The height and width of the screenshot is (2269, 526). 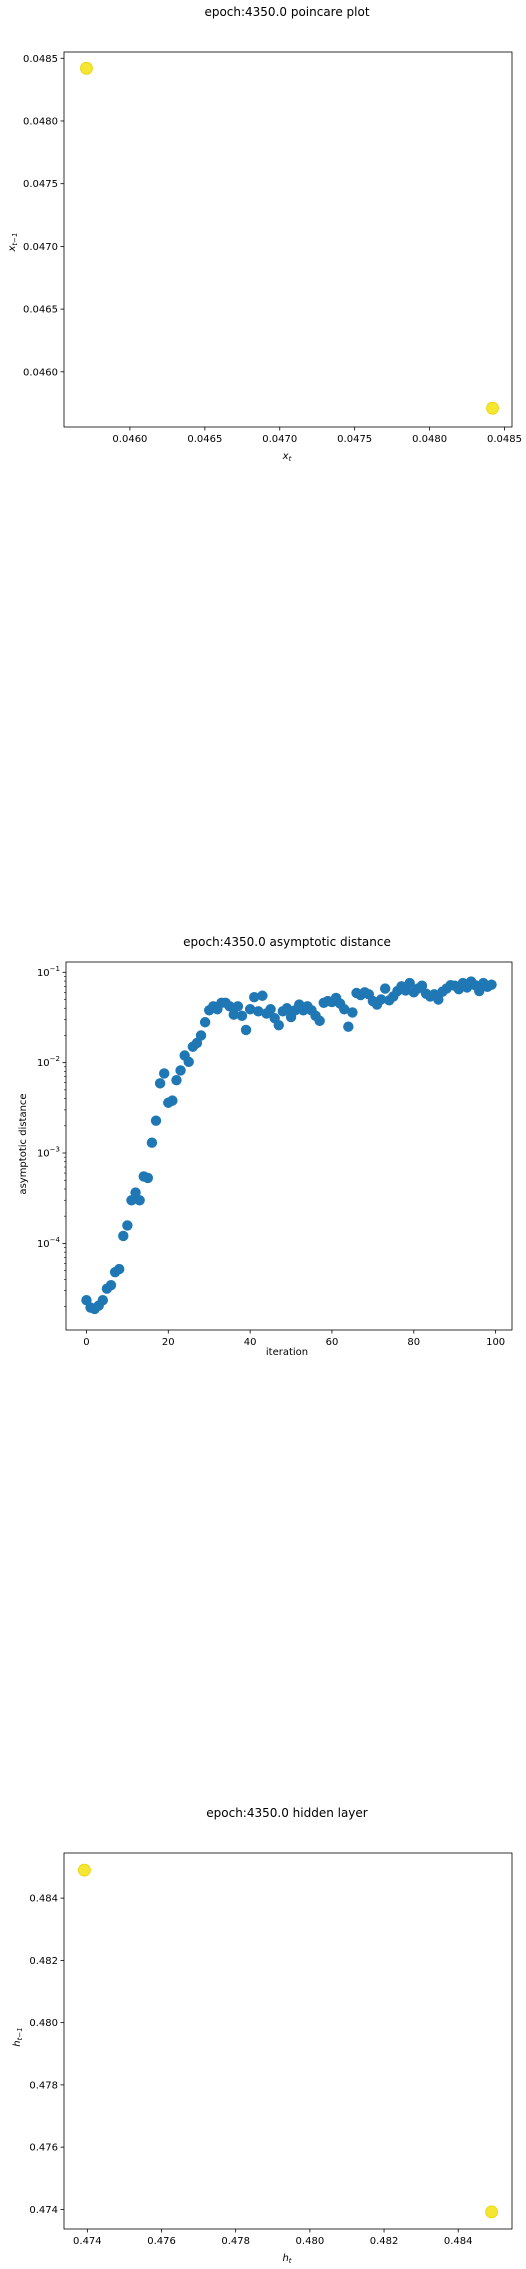 What do you see at coordinates (161, 2241) in the screenshot?
I see `x-tick-label: 0.476` at bounding box center [161, 2241].